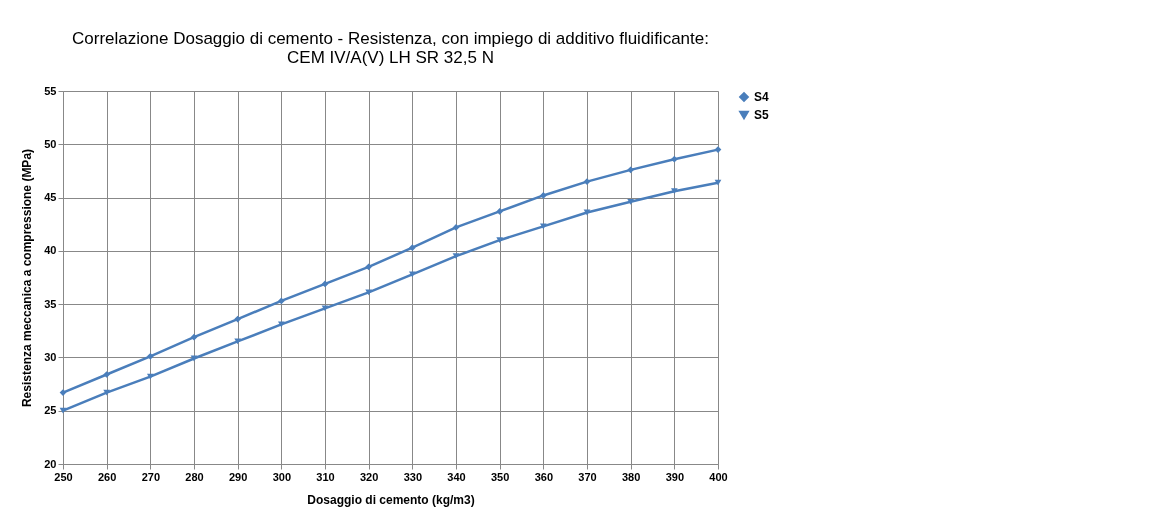 The height and width of the screenshot is (528, 1158). Describe the element at coordinates (325, 476) in the screenshot. I see `x-tick-label: 310` at that location.